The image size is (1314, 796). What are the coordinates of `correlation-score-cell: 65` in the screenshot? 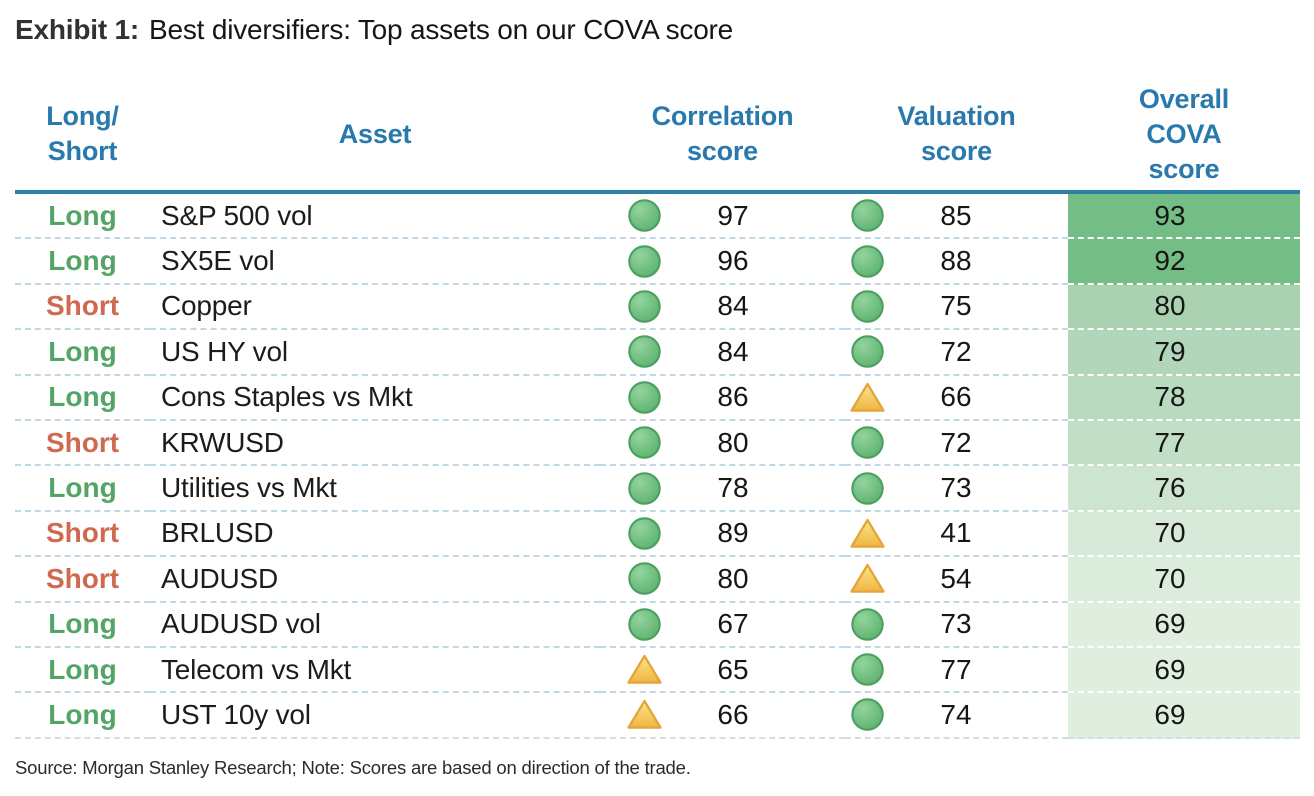 It's located at (722, 671).